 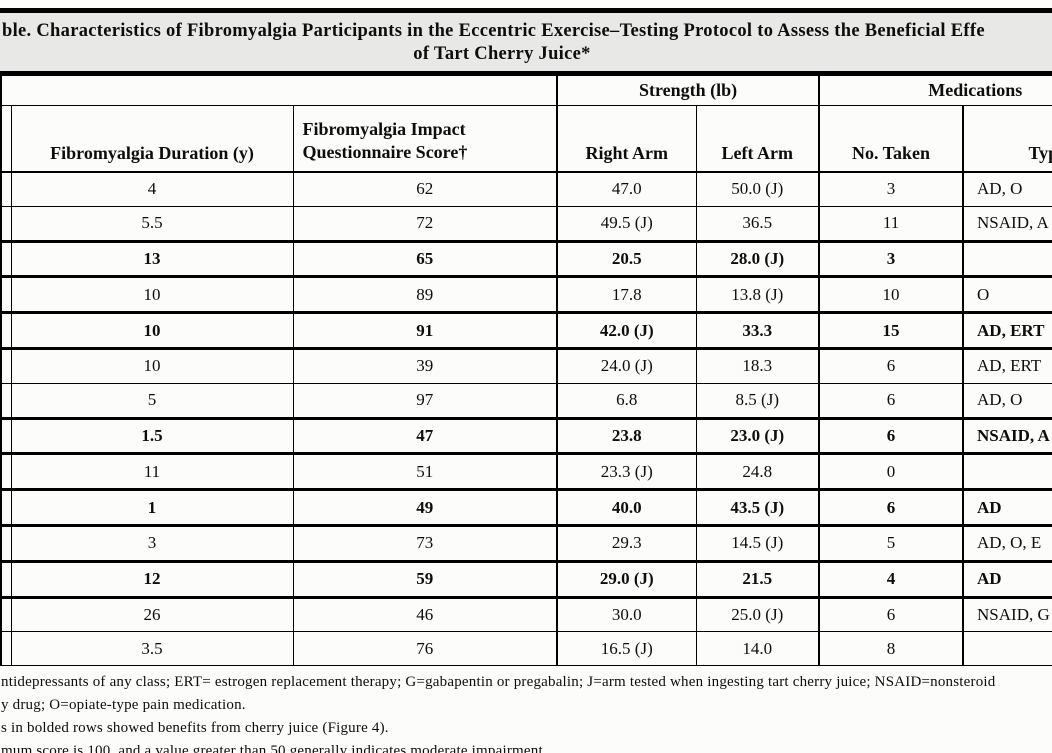 I want to click on cell-no-taken: 4, so click(x=891, y=579).